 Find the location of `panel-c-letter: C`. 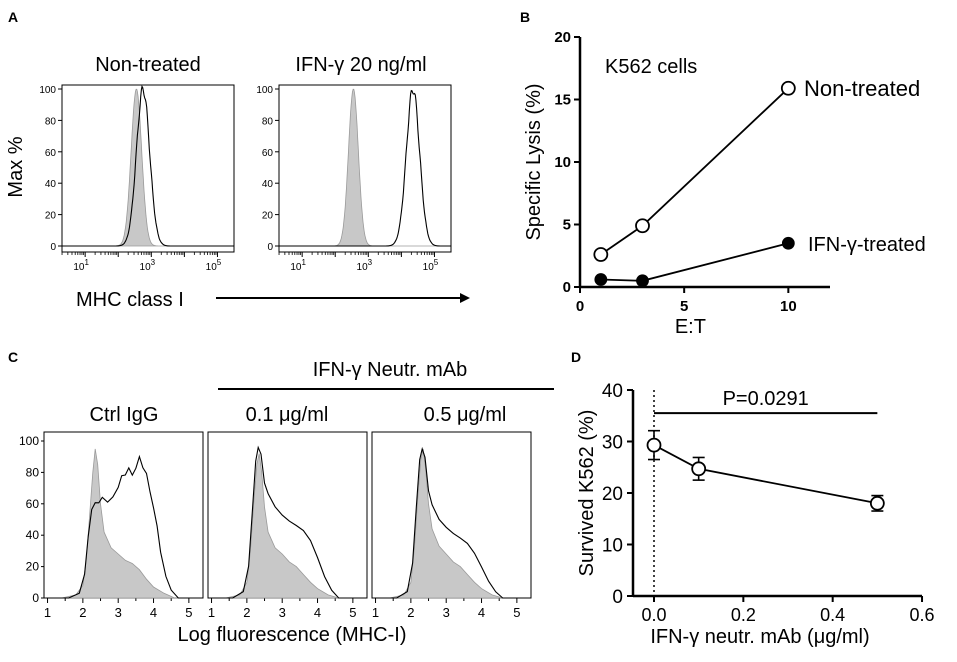

panel-c-letter: C is located at coordinates (13, 357).